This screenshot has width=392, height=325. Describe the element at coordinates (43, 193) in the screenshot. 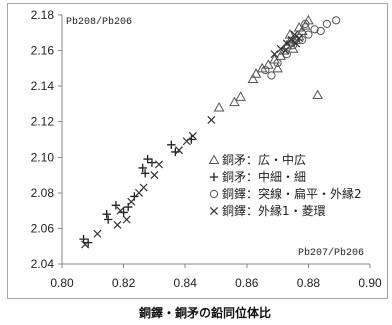

I see `y-tick-label: 2.08` at that location.